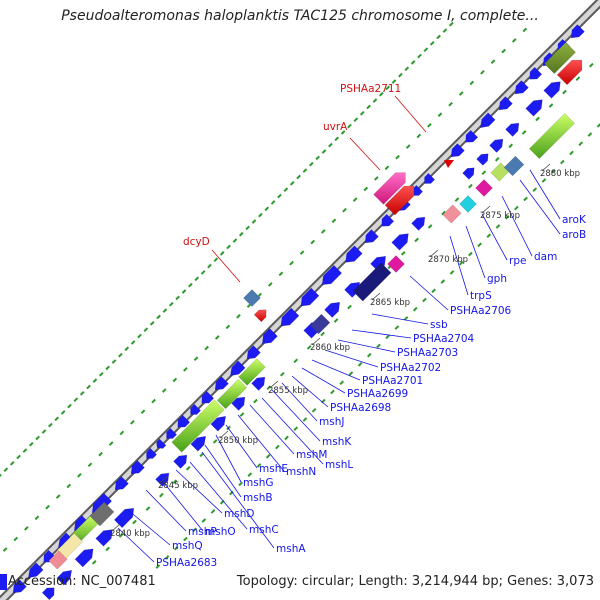  What do you see at coordinates (514, 166) in the screenshot?
I see `steel-feature` at bounding box center [514, 166].